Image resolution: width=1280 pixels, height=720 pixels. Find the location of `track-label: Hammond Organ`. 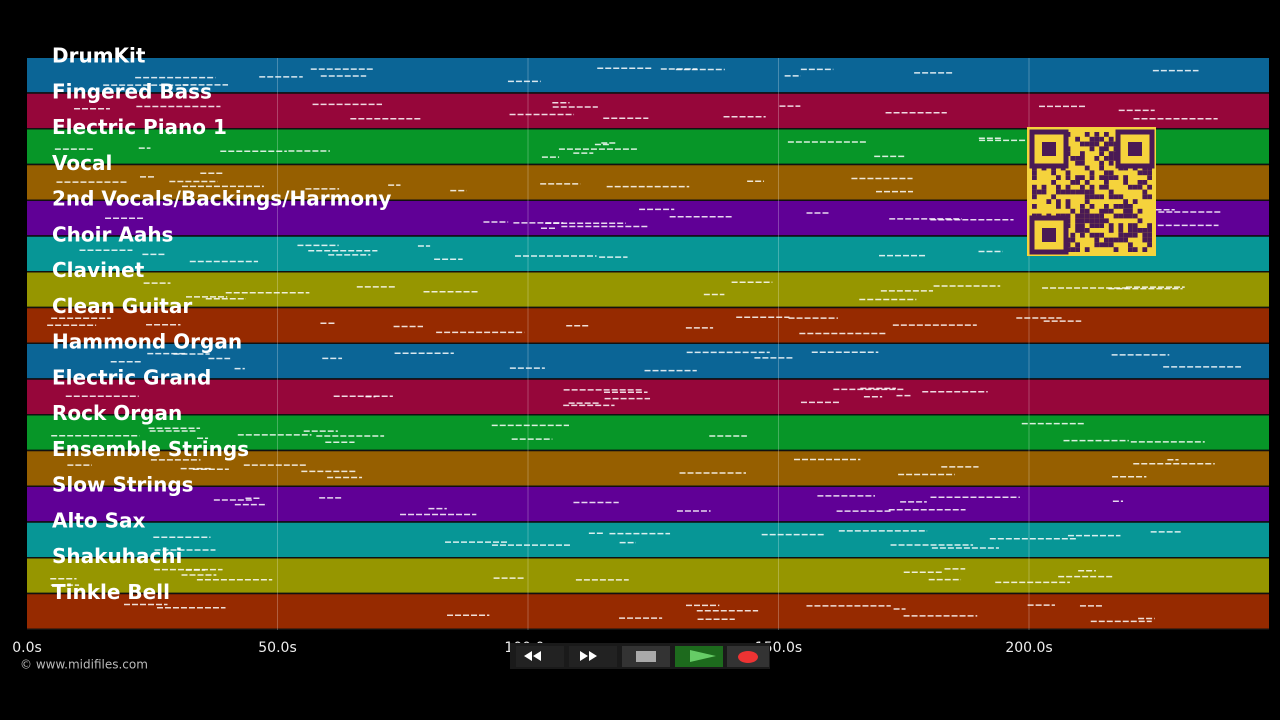

track-label: Hammond Organ is located at coordinates (147, 342).